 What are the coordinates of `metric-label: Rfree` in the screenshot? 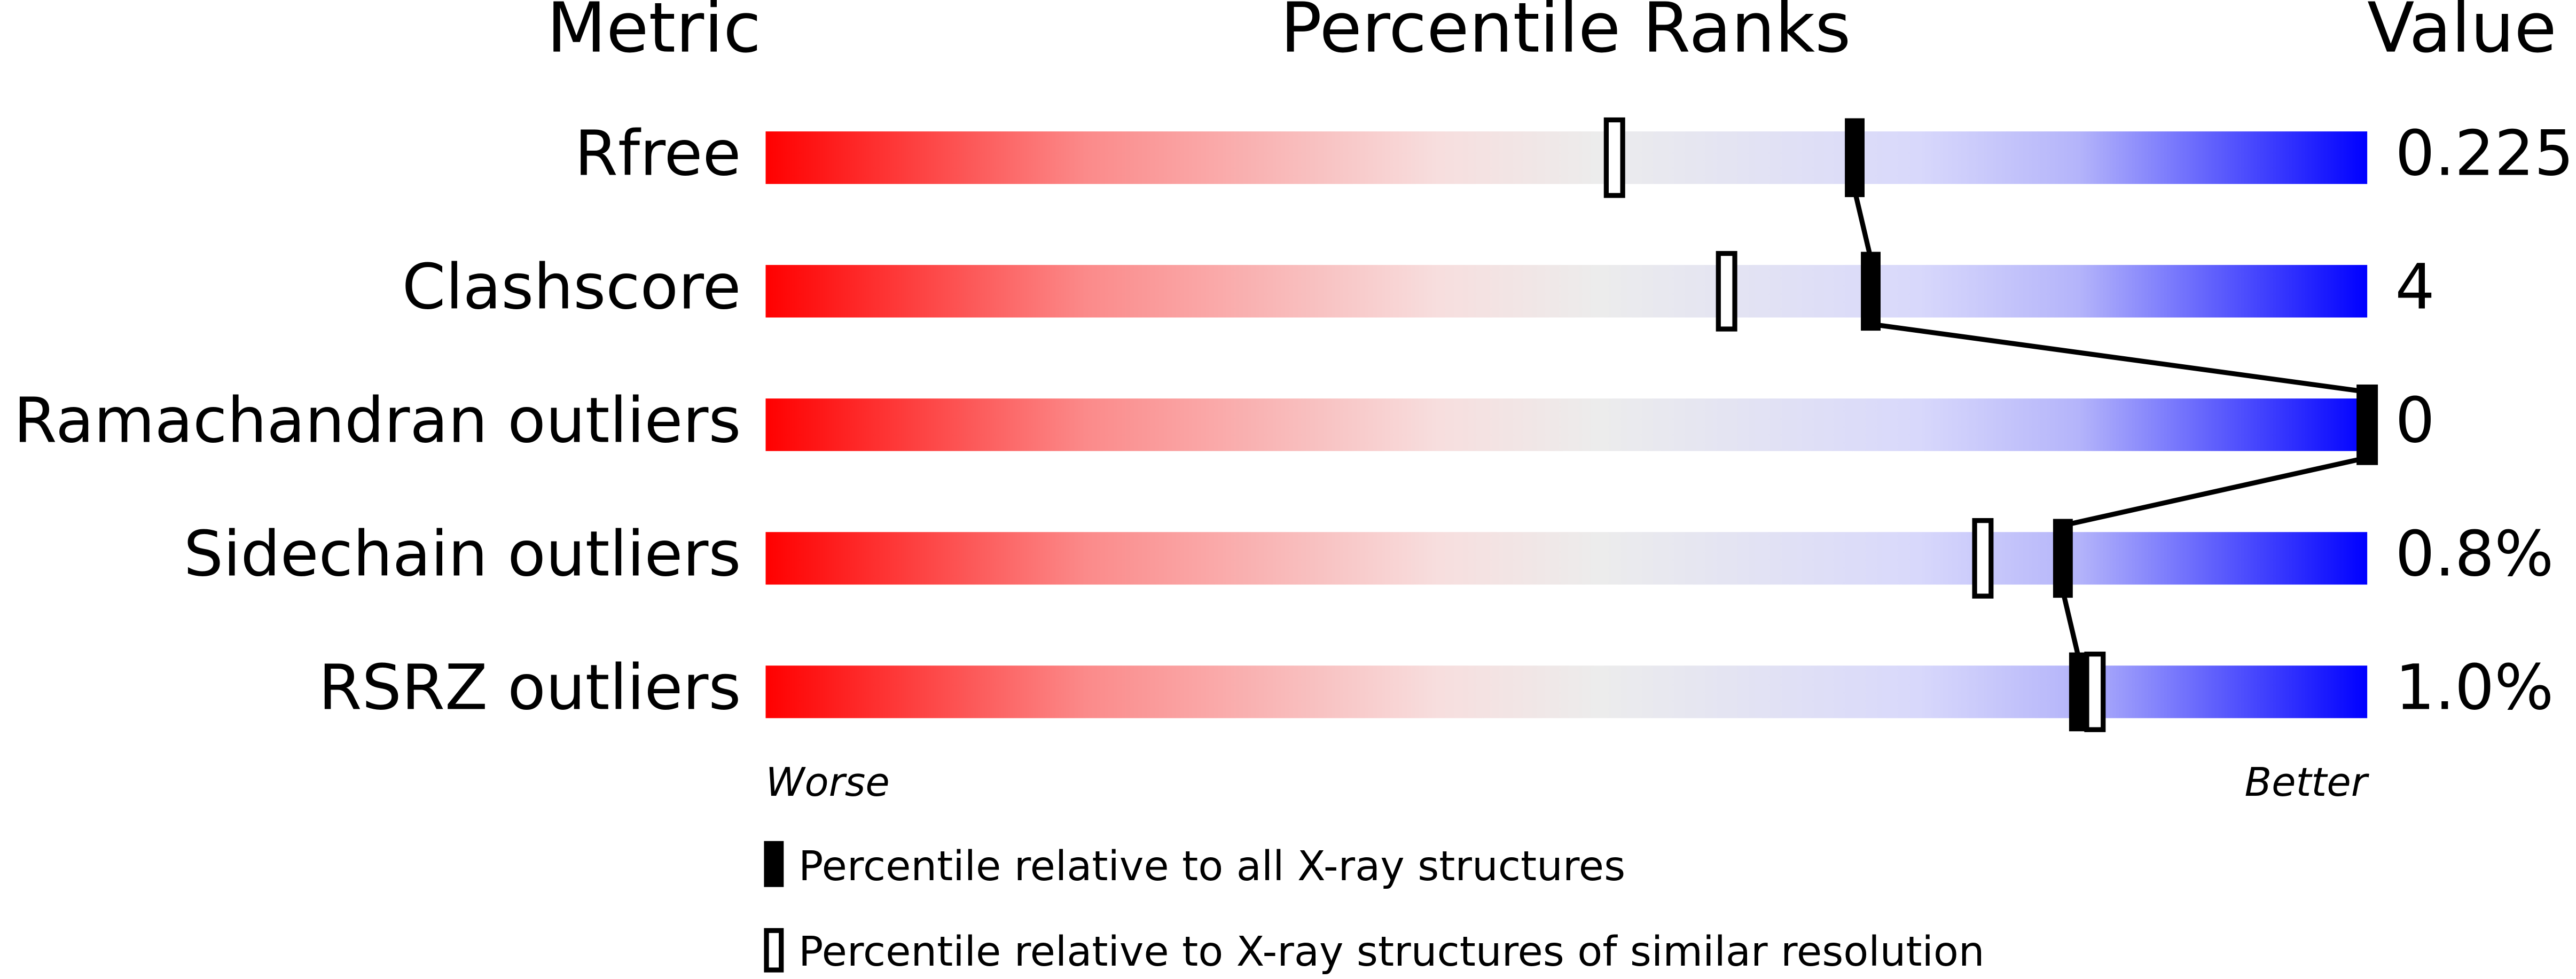 It's located at (658, 153).